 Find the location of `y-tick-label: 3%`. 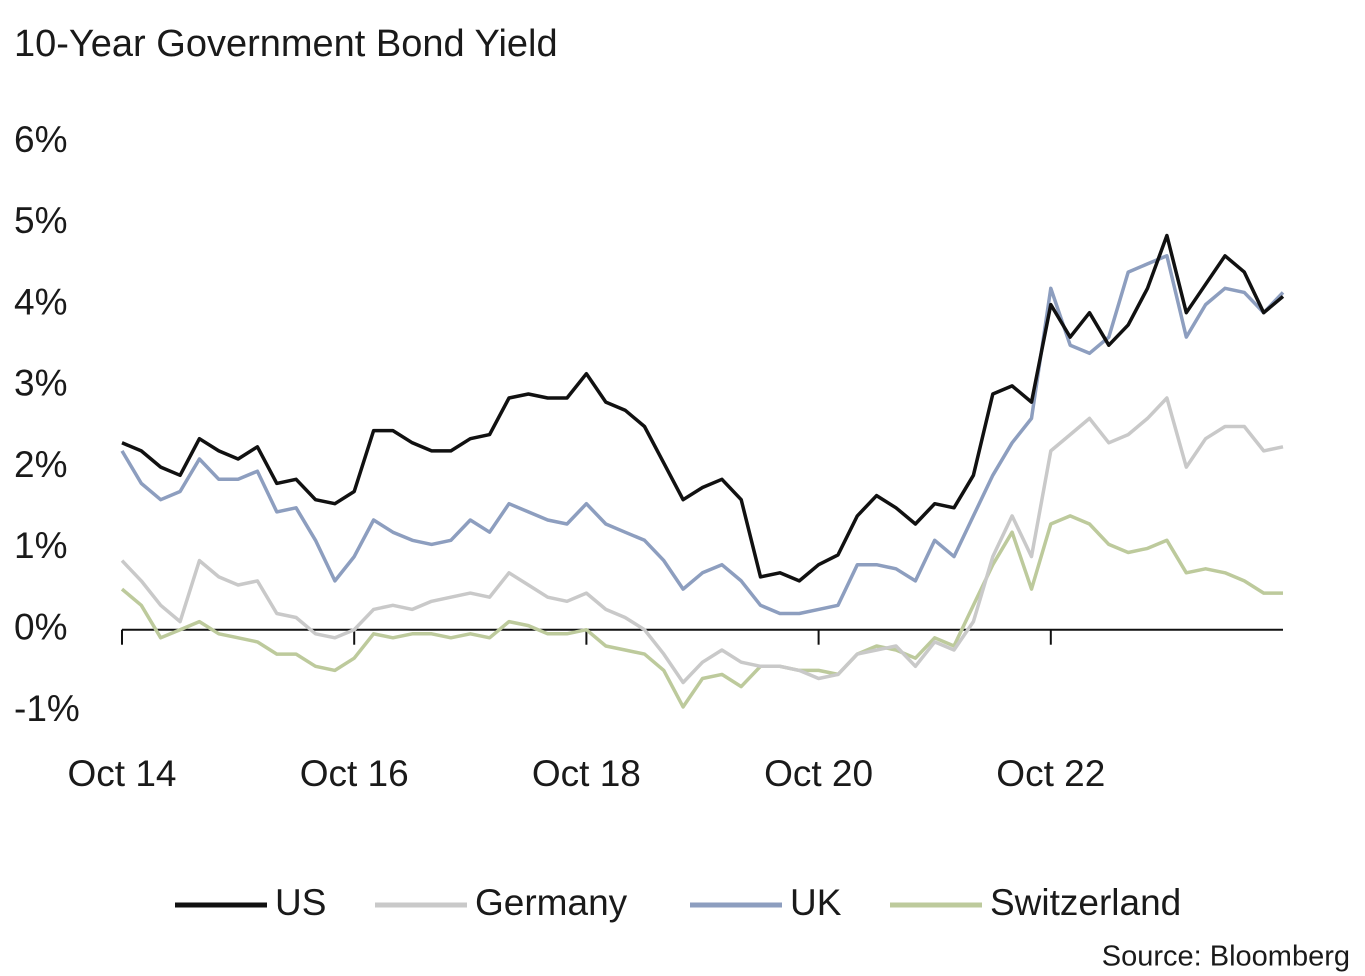

y-tick-label: 3% is located at coordinates (40, 383).